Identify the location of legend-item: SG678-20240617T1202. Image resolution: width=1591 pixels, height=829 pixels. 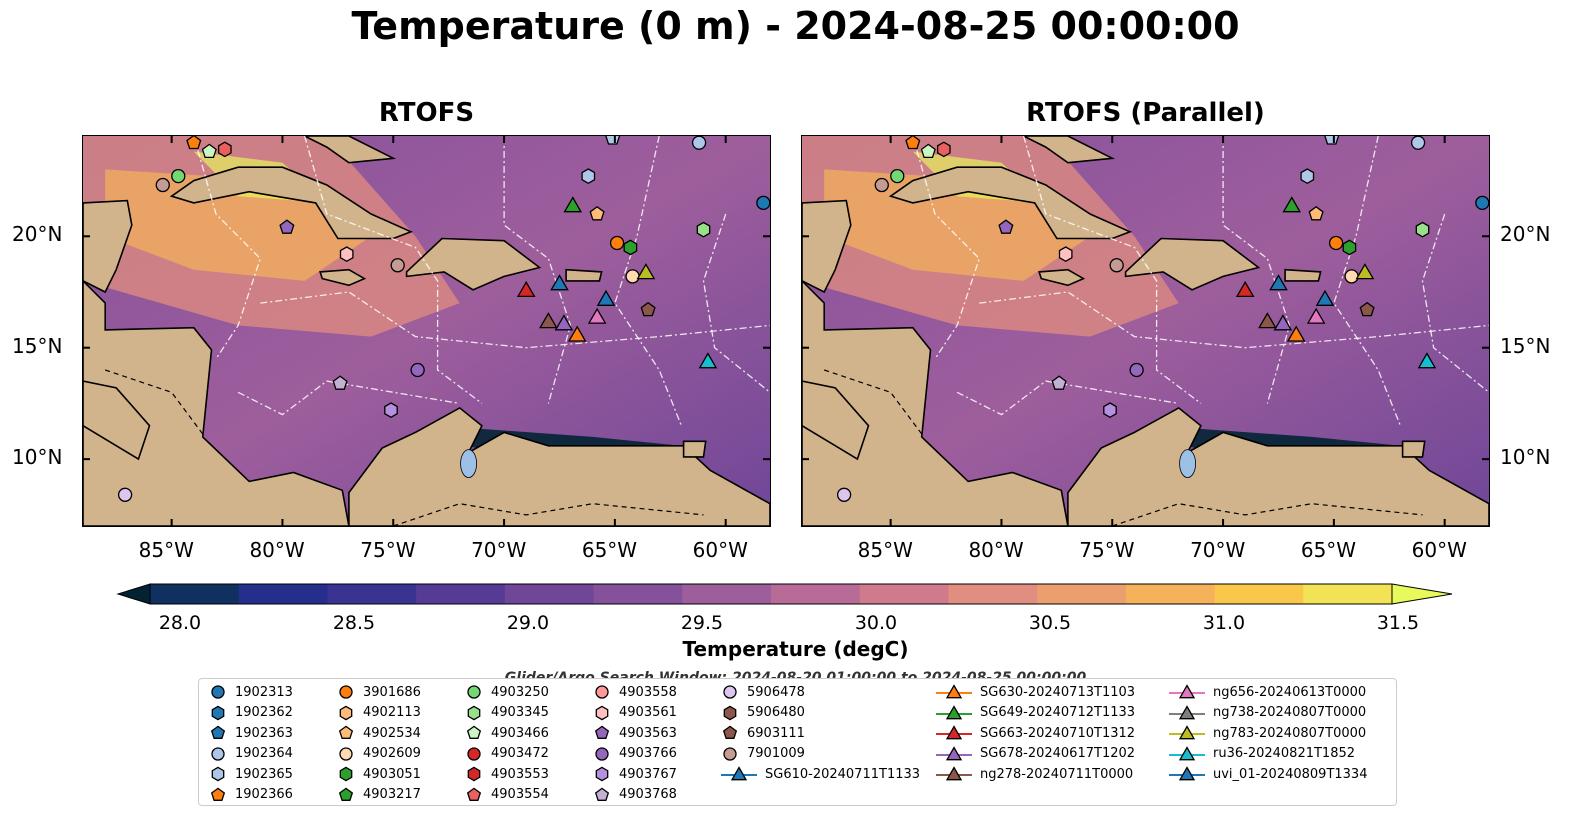
(1034, 754).